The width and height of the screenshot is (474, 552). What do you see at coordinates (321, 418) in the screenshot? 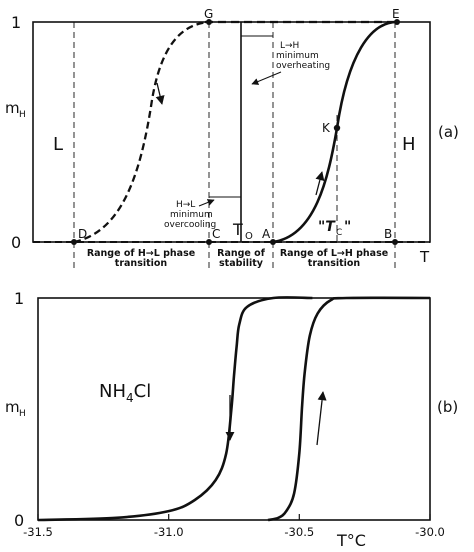
I see `arrow-up-heating-b` at bounding box center [321, 418].